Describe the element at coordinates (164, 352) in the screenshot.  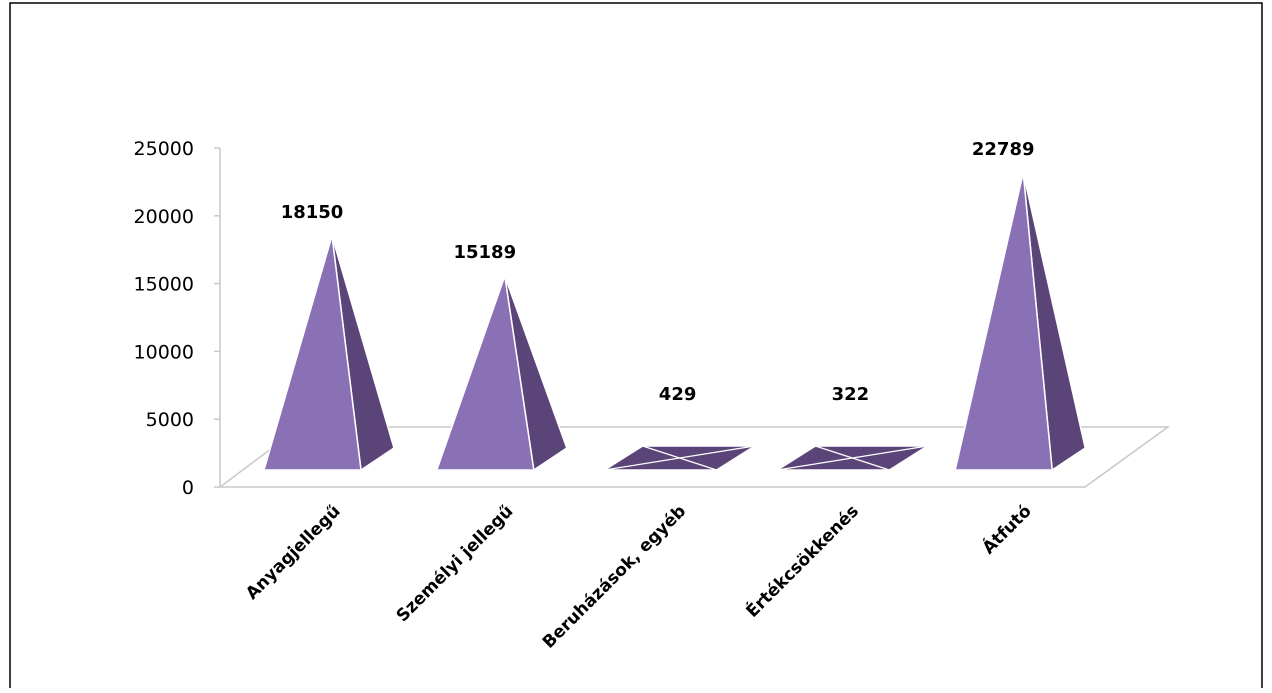
I see `y-tick-label: 10000` at that location.